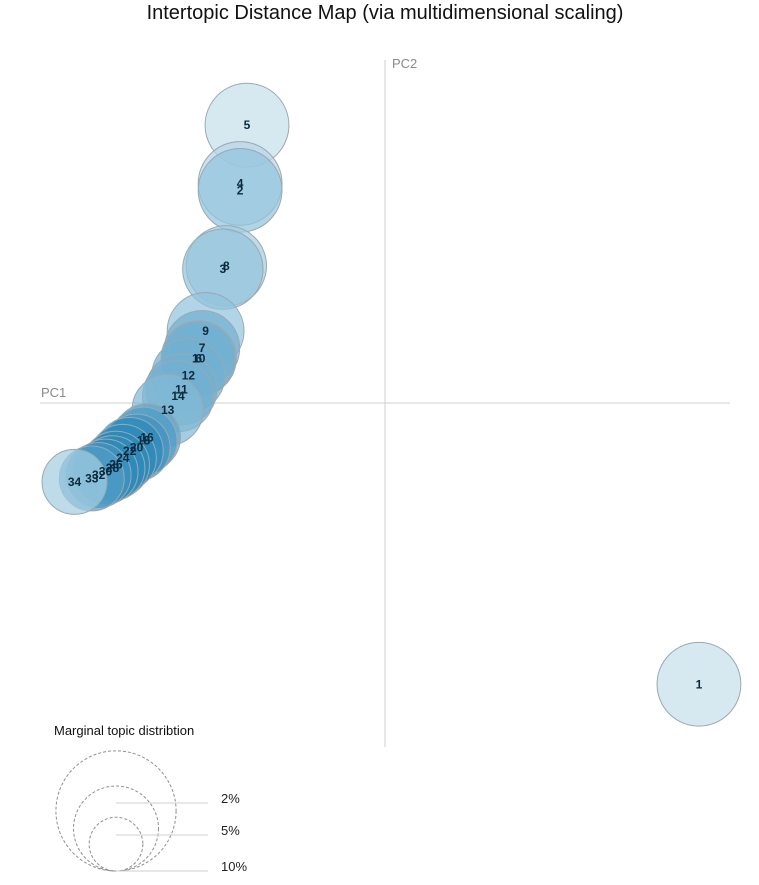 The image size is (759, 885). I want to click on topic-label-1: 1, so click(699, 684).